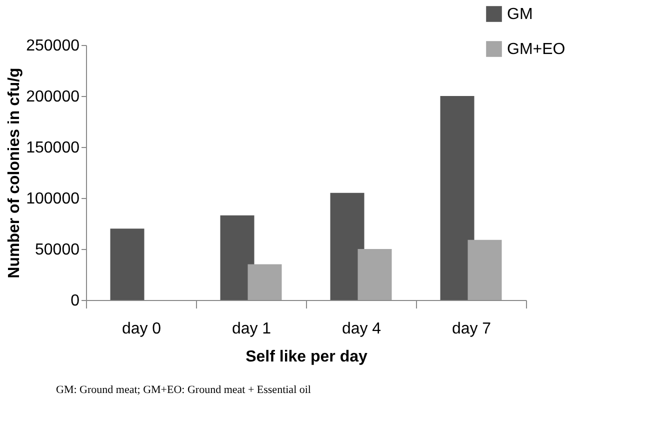 The width and height of the screenshot is (646, 430). I want to click on y-tick-label: 250000, so click(53, 46).